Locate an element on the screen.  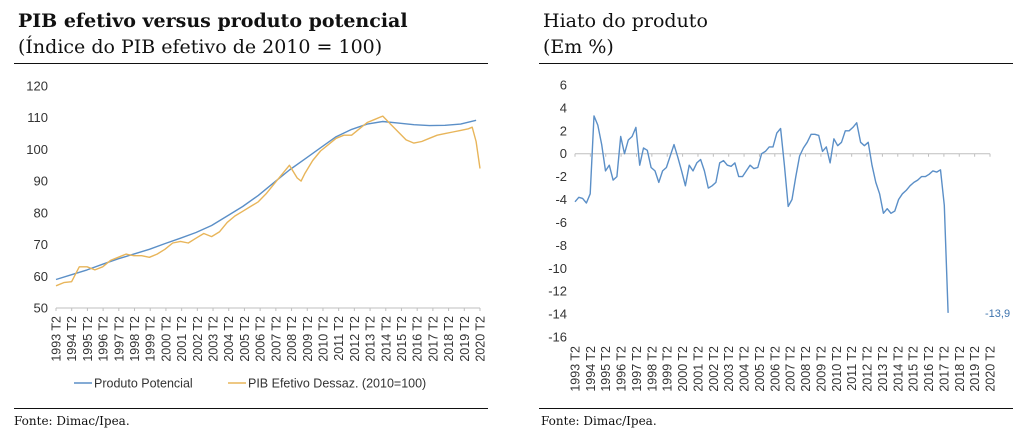
left-x-tick-label: 2005 T2 is located at coordinates (245, 339).